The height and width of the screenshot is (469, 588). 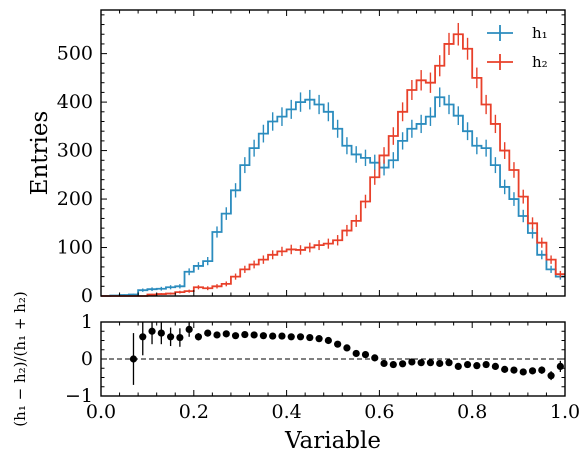 I want to click on x-tick-label: 1.0, so click(x=565, y=412).